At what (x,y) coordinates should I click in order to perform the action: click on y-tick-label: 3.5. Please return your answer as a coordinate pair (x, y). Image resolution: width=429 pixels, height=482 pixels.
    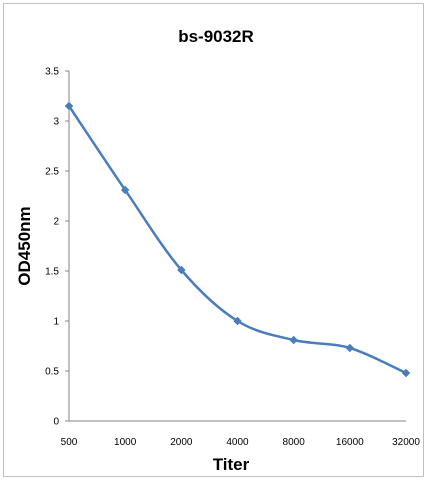
    Looking at the image, I should click on (52, 72).